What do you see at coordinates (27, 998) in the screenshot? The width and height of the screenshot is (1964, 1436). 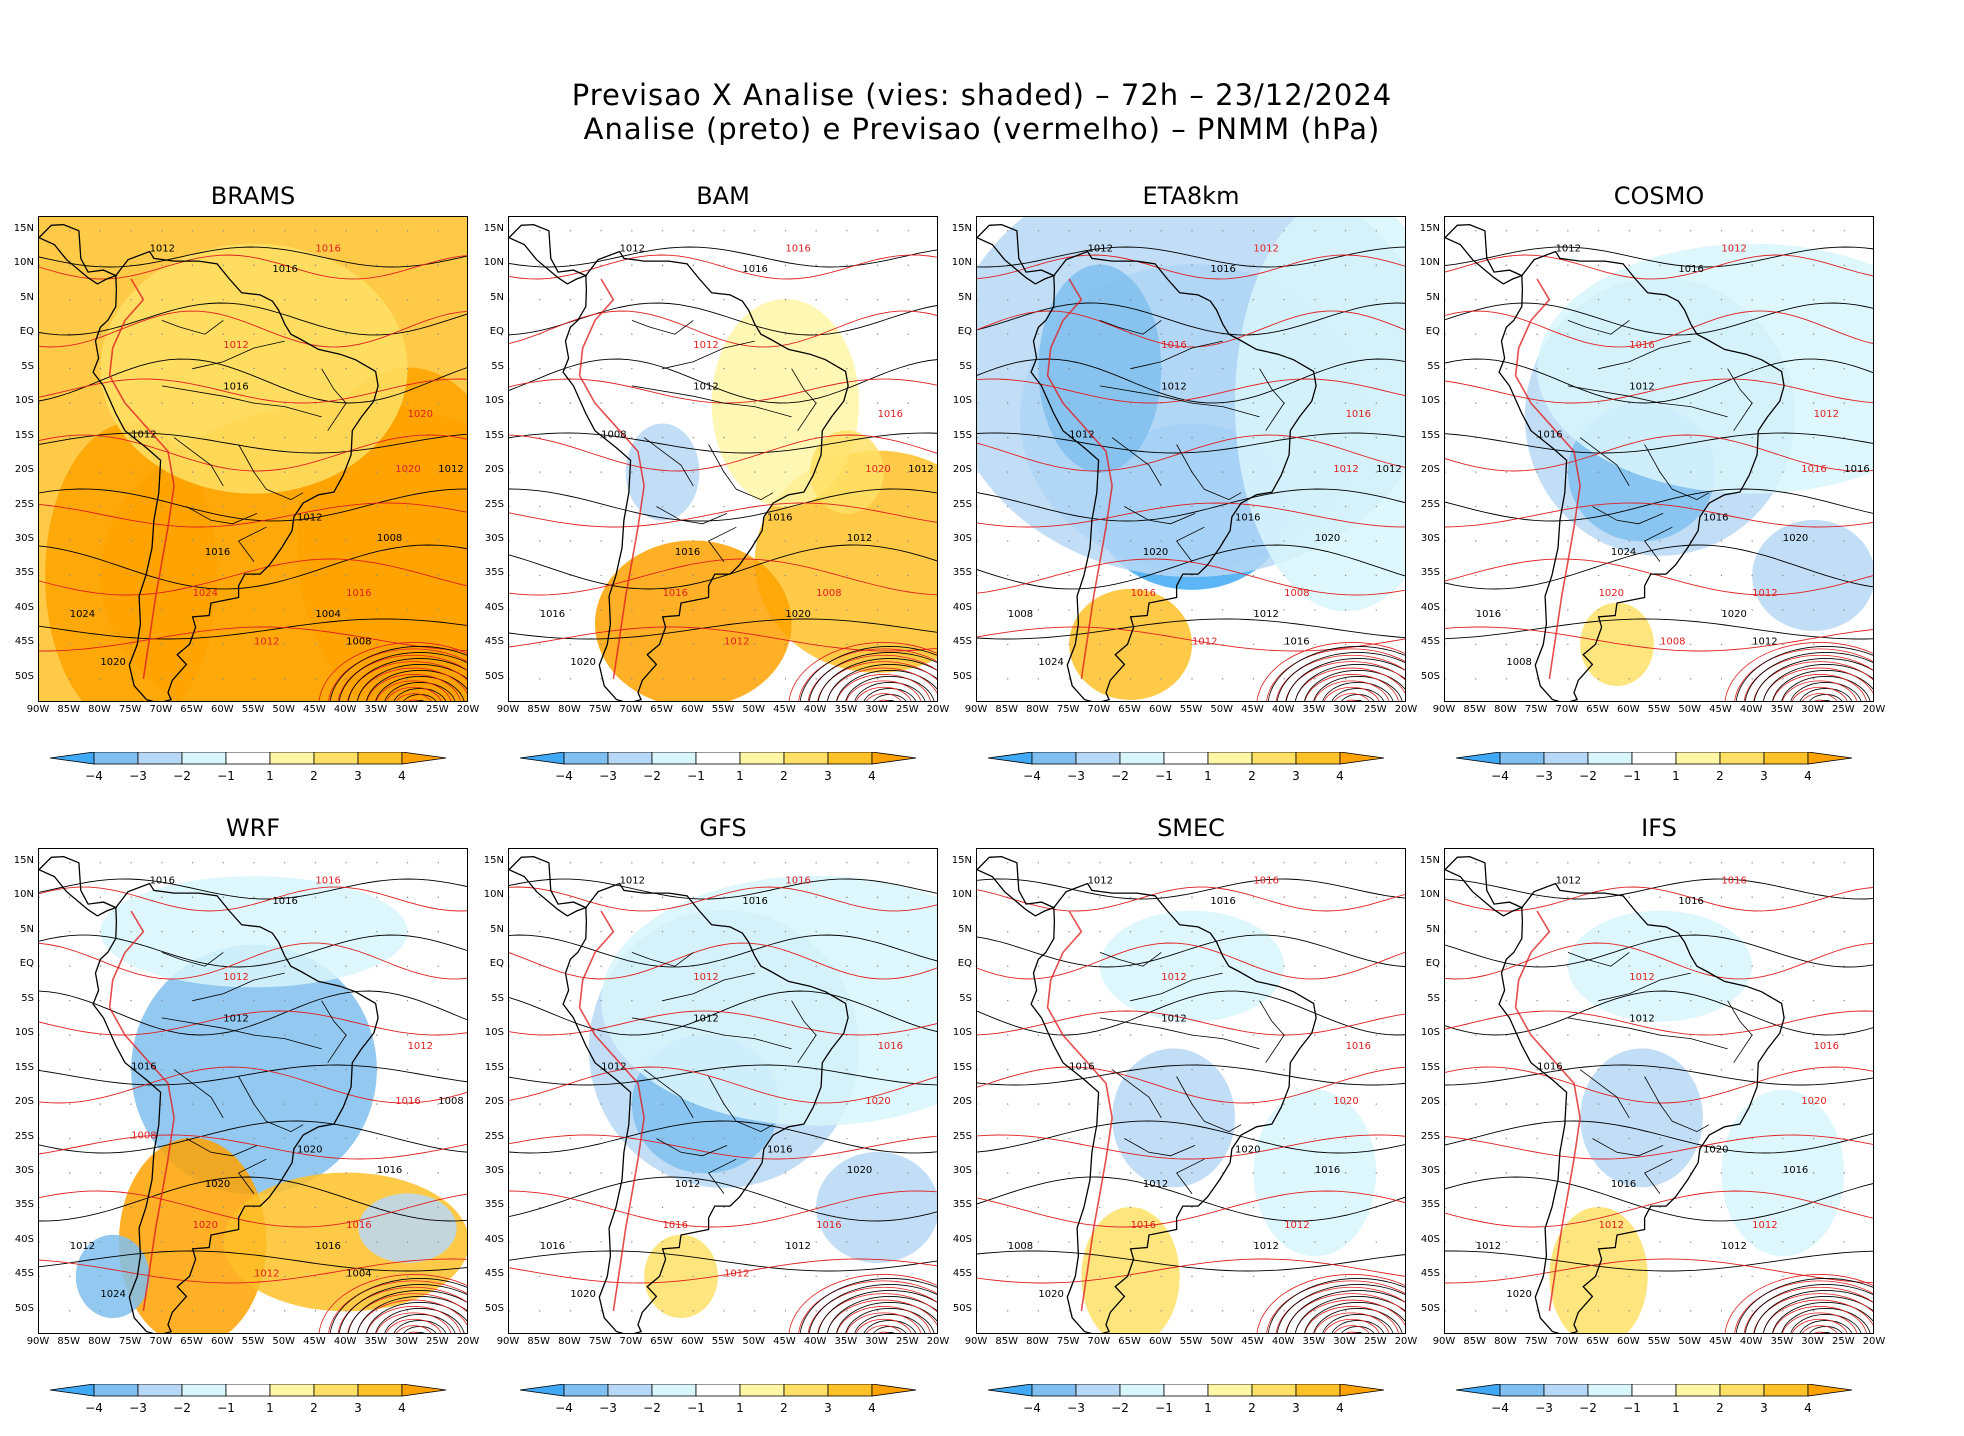 I see `lat-tick-label: 5S` at bounding box center [27, 998].